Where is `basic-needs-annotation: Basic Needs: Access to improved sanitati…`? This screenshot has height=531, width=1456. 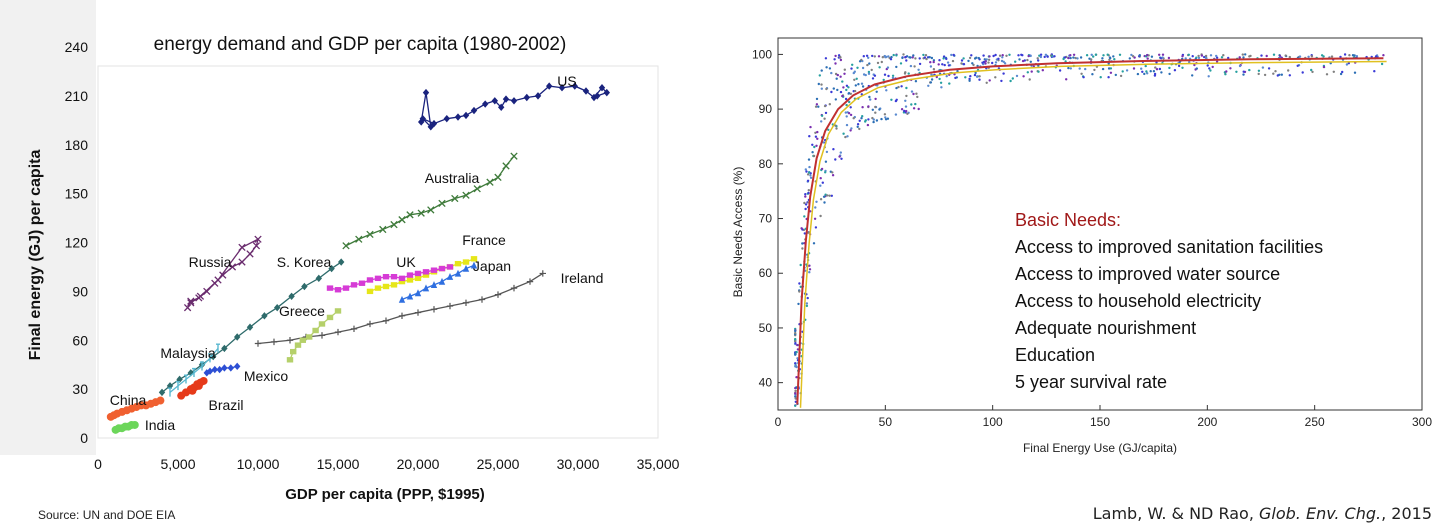
basic-needs-annotation: Basic Needs: Access to improved sanitati… is located at coordinates (1169, 301).